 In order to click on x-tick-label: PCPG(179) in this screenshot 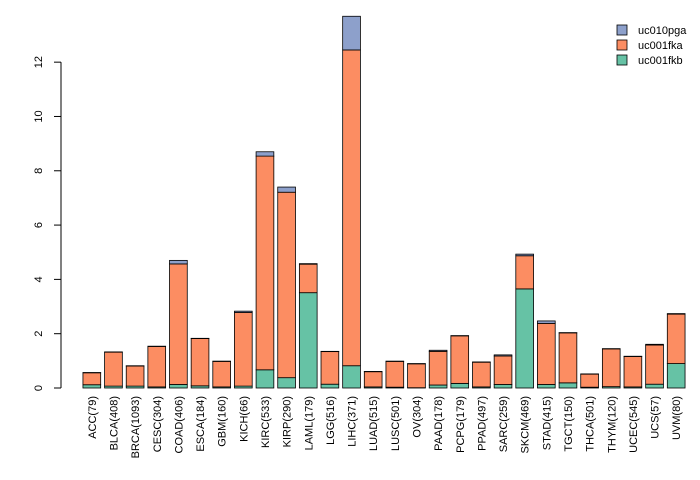, I will do `click(461, 424)`.